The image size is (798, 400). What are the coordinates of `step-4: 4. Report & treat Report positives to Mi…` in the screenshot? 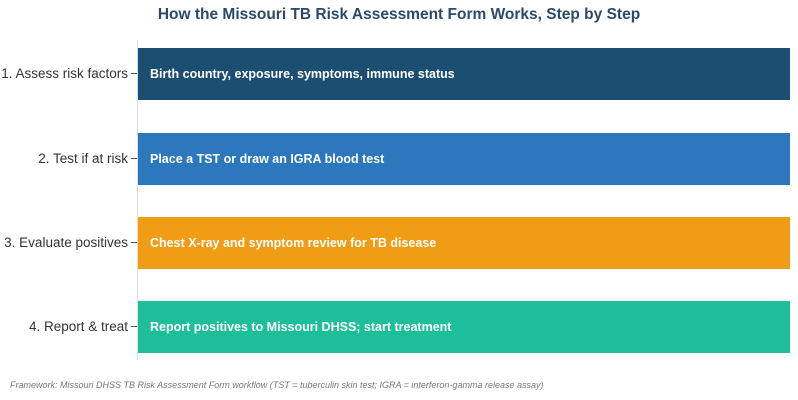 It's located at (399, 327).